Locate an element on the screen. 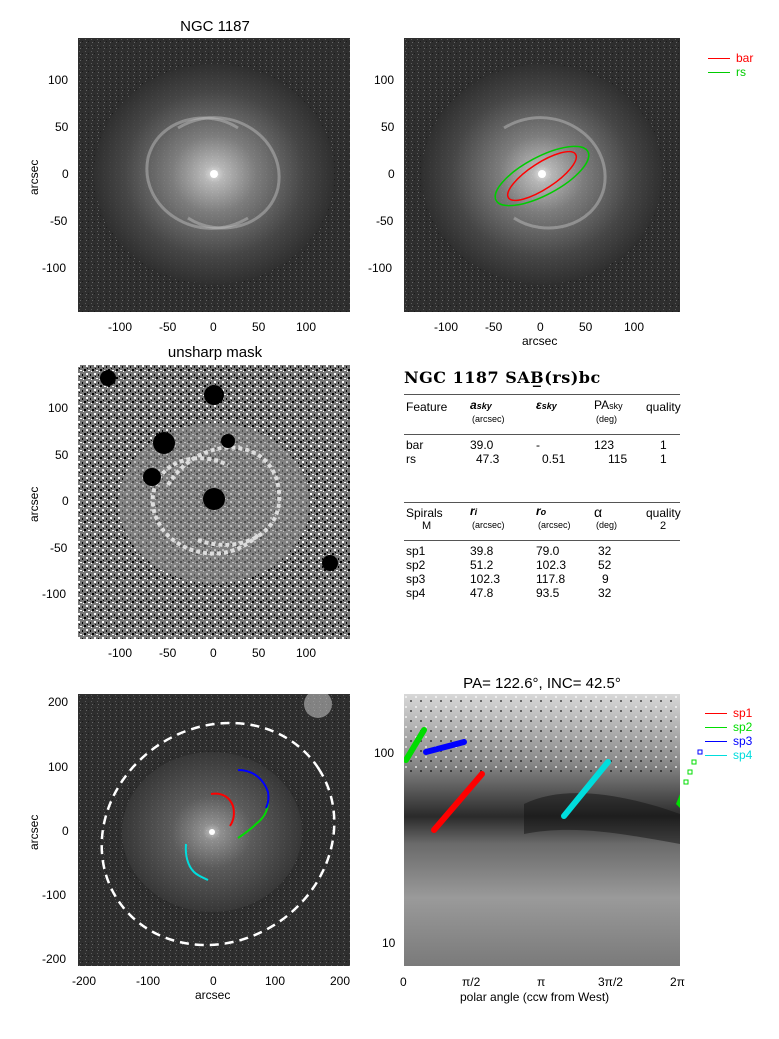 The image size is (779, 1039). panel2-xtick: 100 is located at coordinates (634, 327).